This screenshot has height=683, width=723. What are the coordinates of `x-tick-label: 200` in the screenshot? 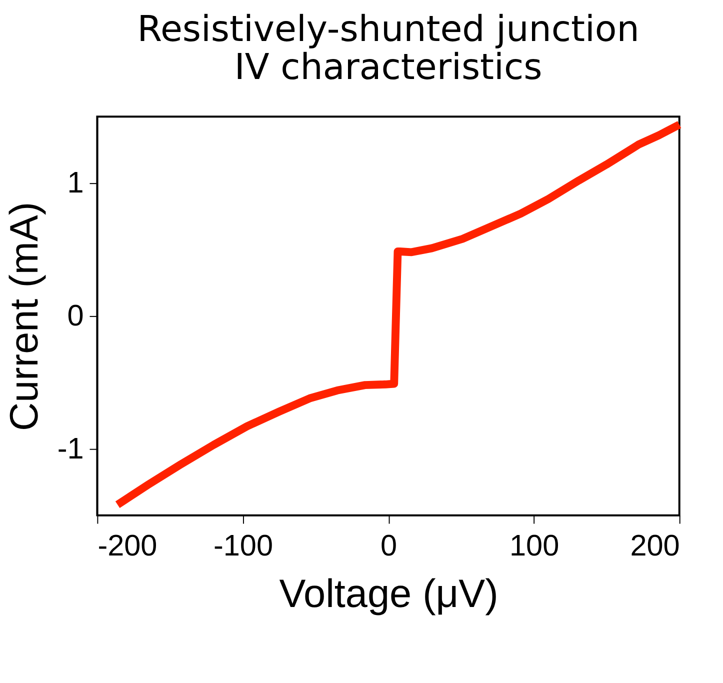 It's located at (655, 545).